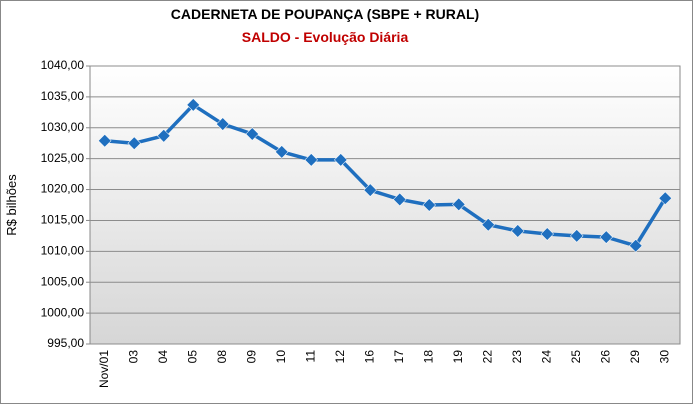 The height and width of the screenshot is (405, 700). Describe the element at coordinates (517, 357) in the screenshot. I see `x-tick-label: 23` at that location.